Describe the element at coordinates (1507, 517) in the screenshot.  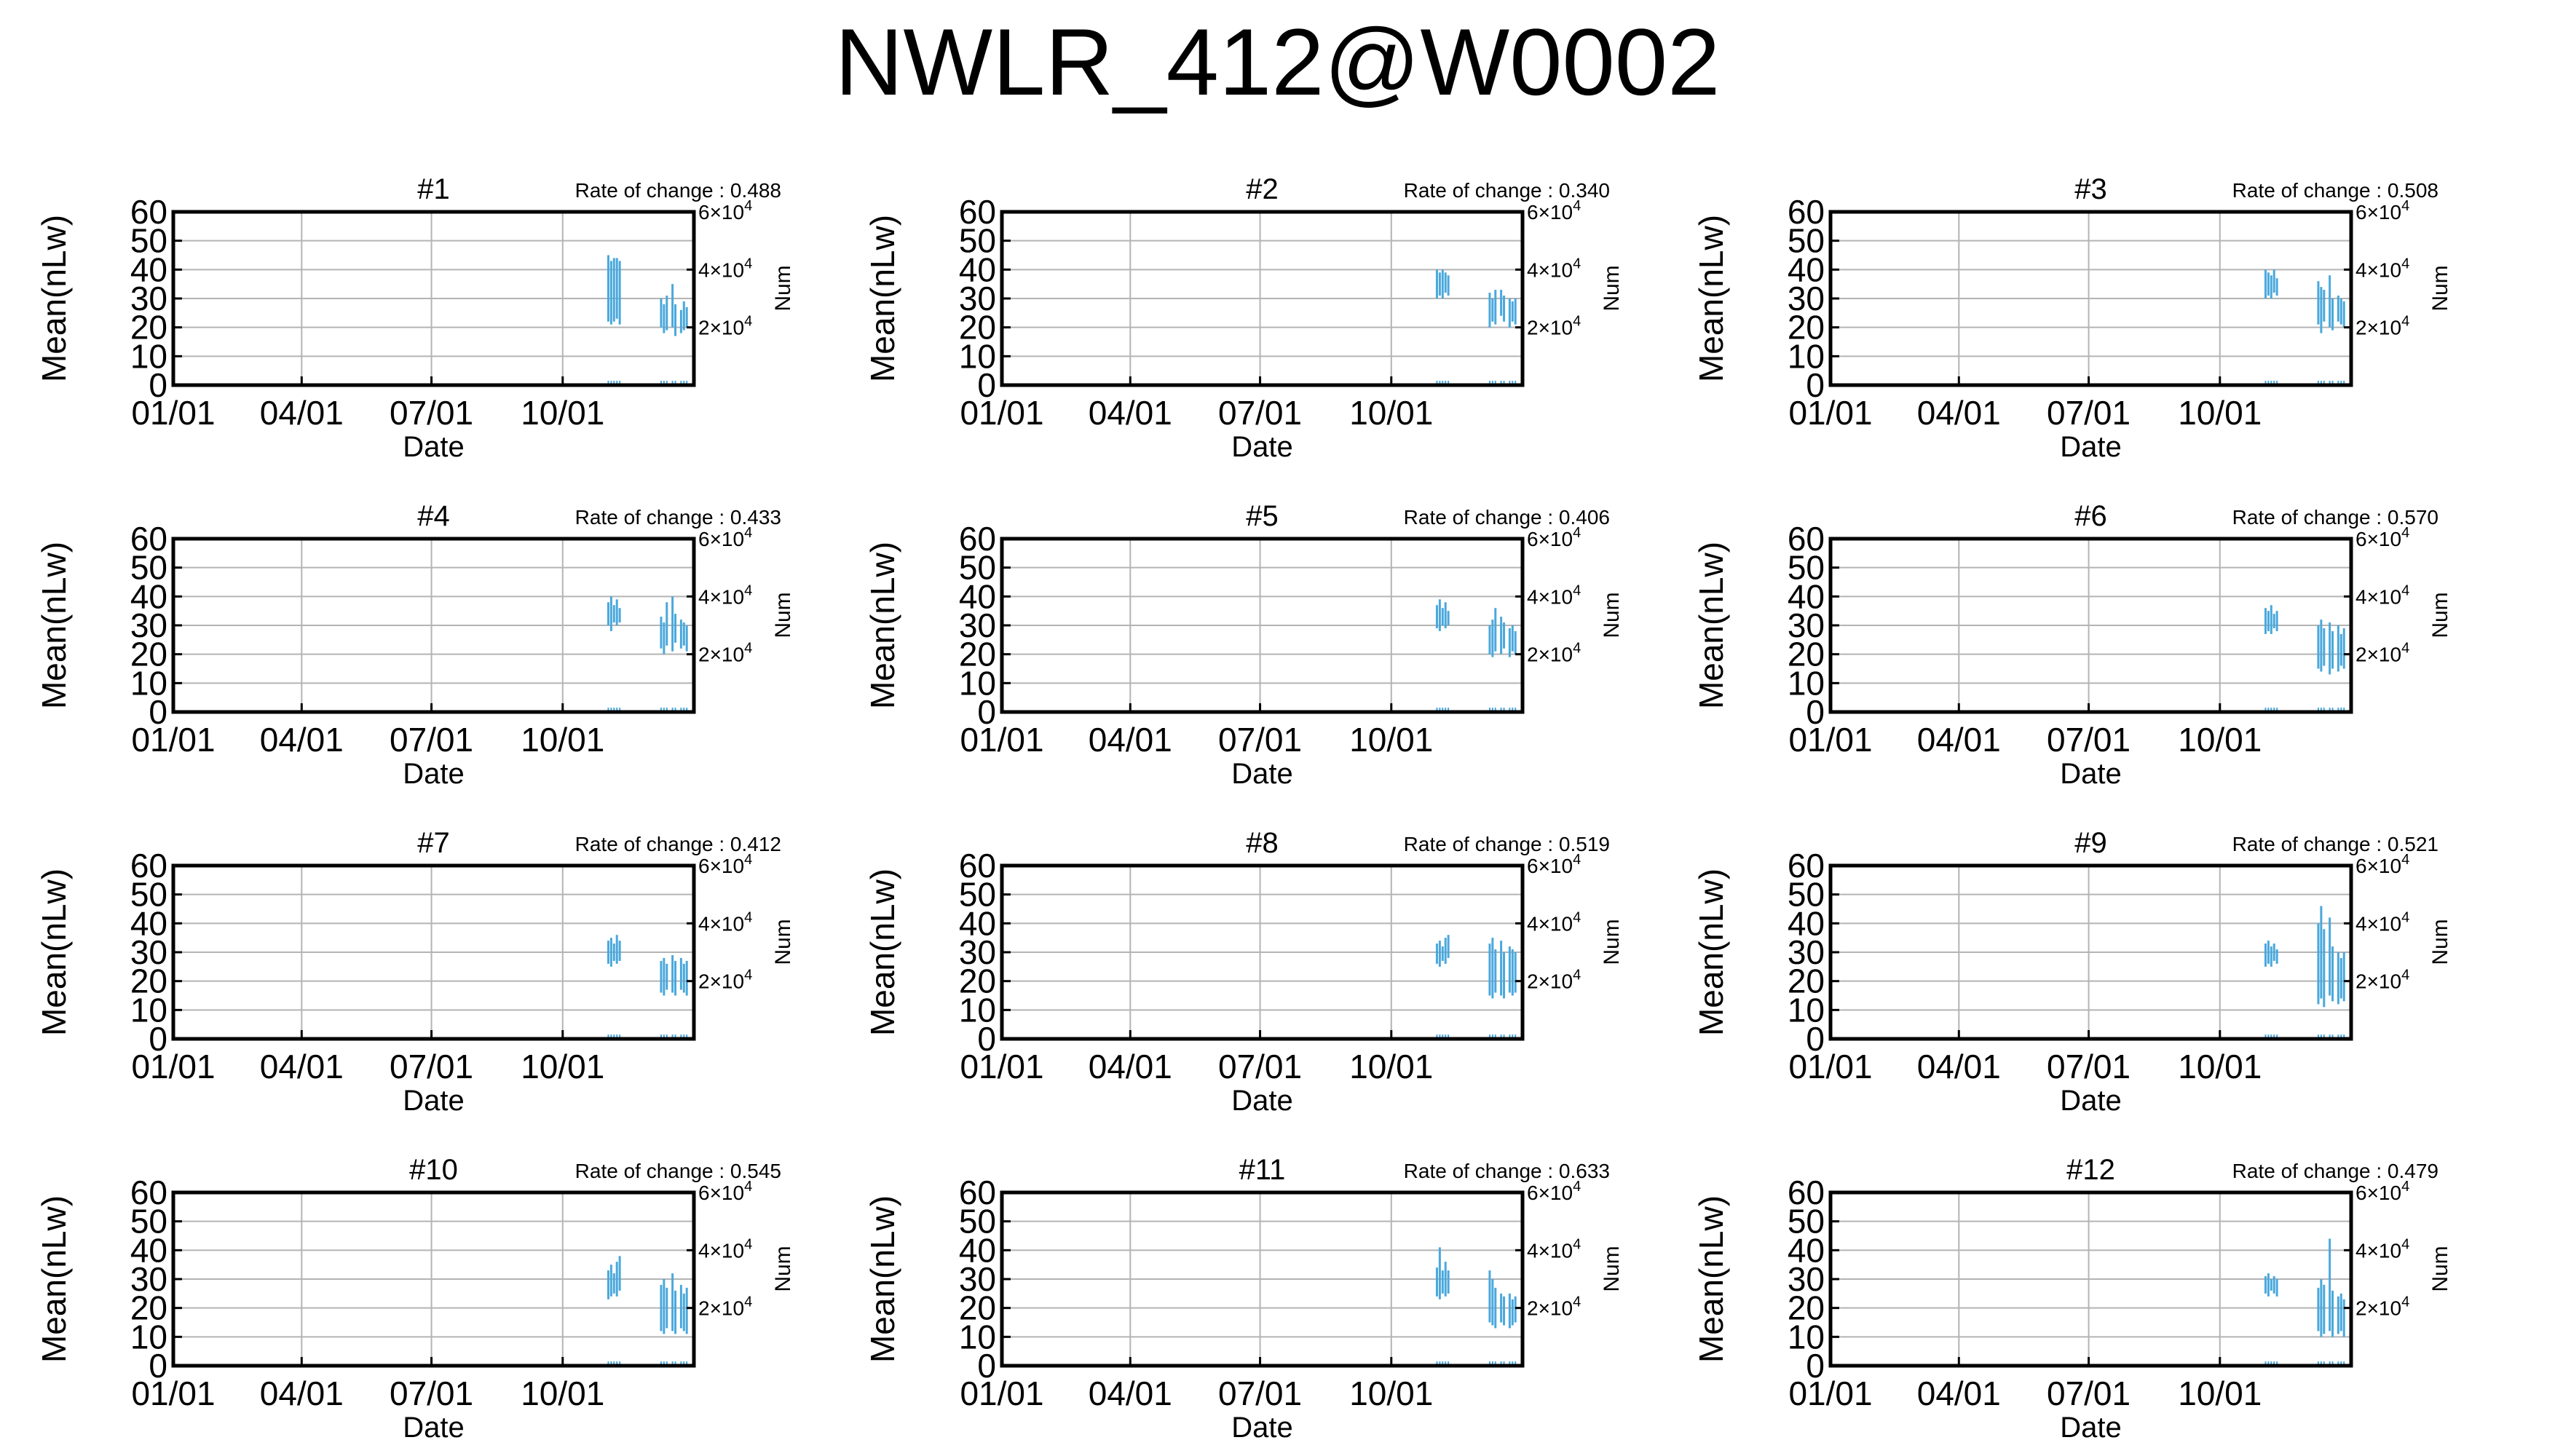
I see `rate-of-change: Rate of change : 0.406` at that location.